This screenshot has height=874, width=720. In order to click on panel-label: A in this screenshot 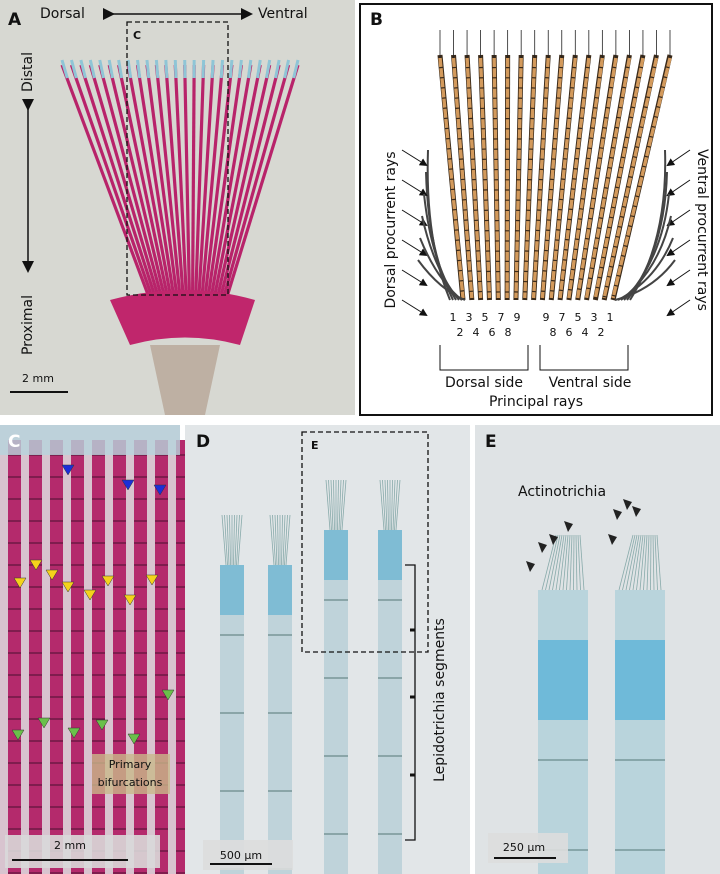, I will do `click(15, 20)`.